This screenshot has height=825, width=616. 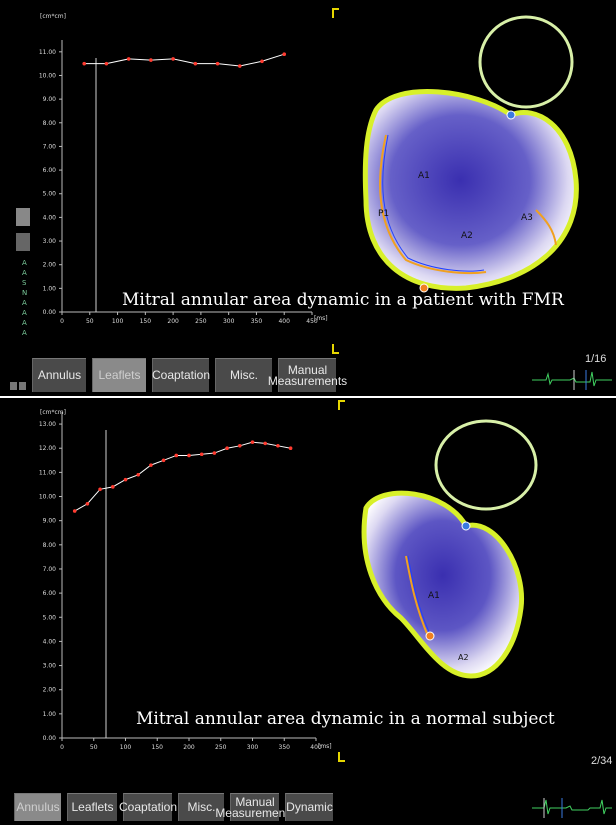 I want to click on top-y-tick-label: 7.00, so click(x=50, y=146).